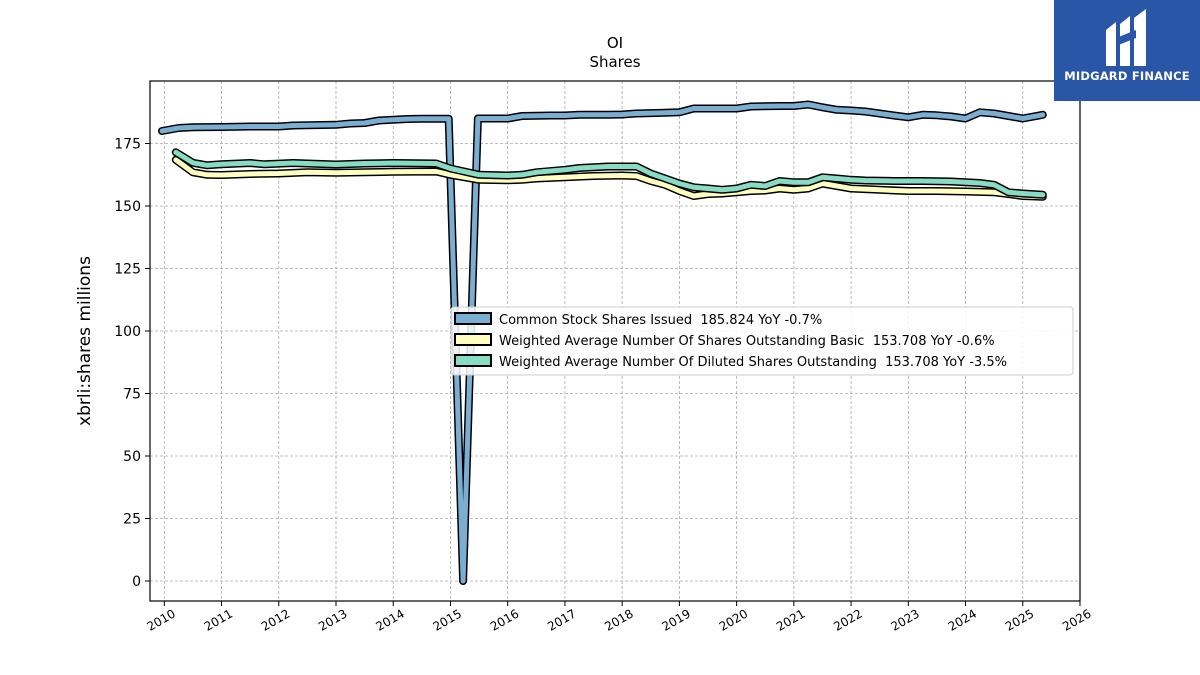 Image resolution: width=1200 pixels, height=675 pixels. What do you see at coordinates (136, 582) in the screenshot?
I see `y-tick-label: 0` at bounding box center [136, 582].